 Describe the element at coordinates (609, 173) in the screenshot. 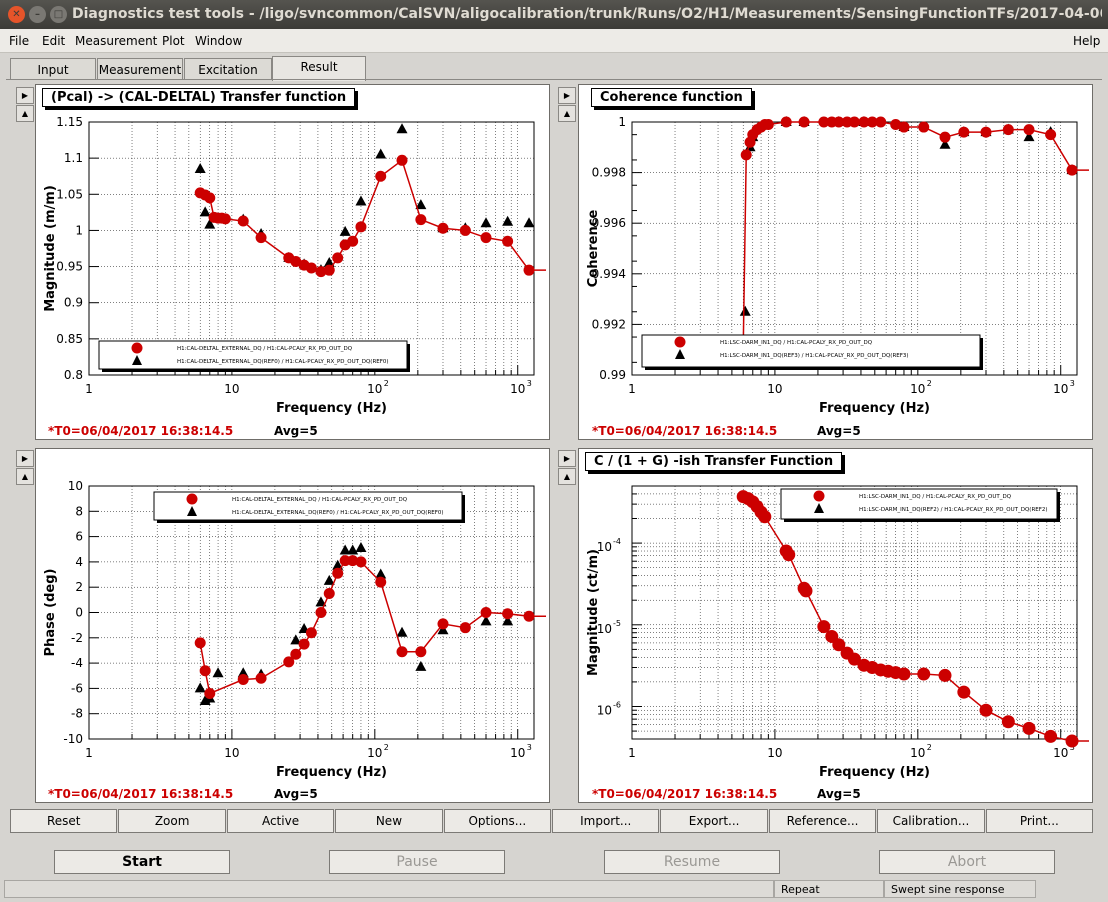

I see `y-tick-label: 0.998` at that location.